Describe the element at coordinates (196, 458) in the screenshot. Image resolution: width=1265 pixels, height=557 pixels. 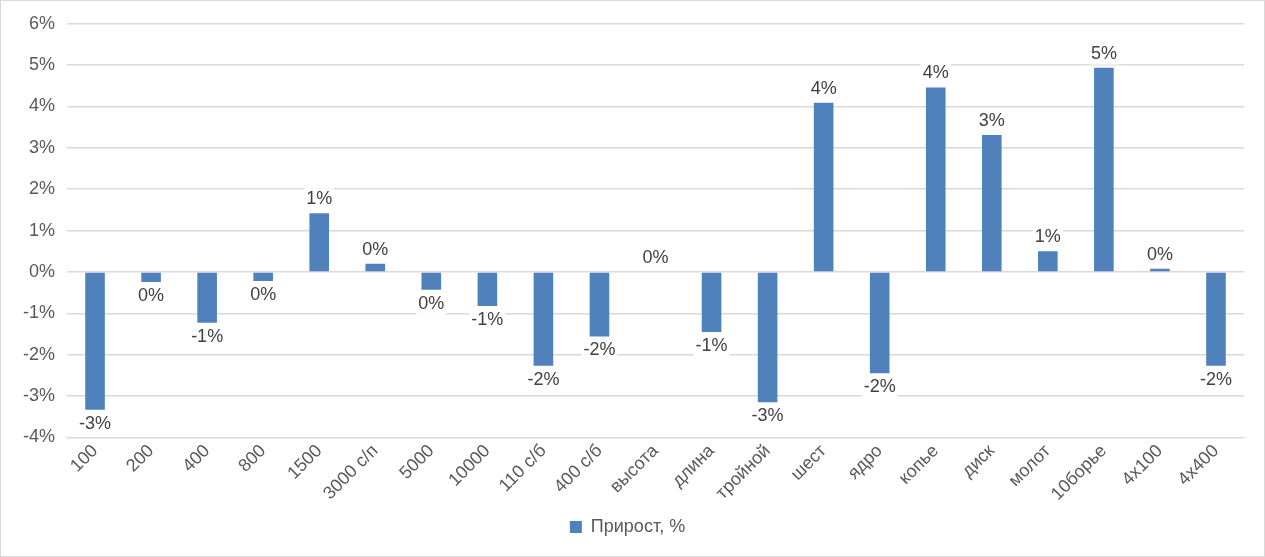
I see `x-tick-label: 400` at that location.